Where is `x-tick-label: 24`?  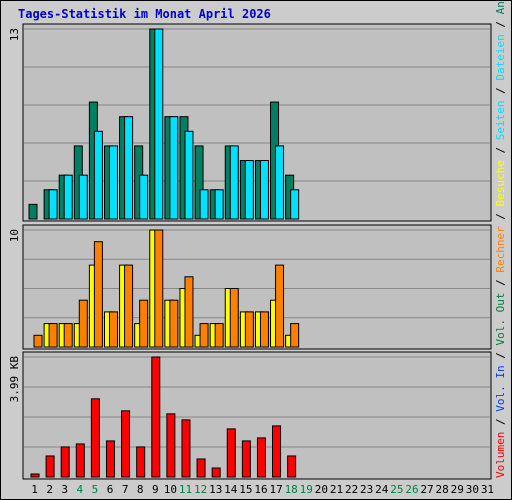
x-tick-label: 24 is located at coordinates (382, 489).